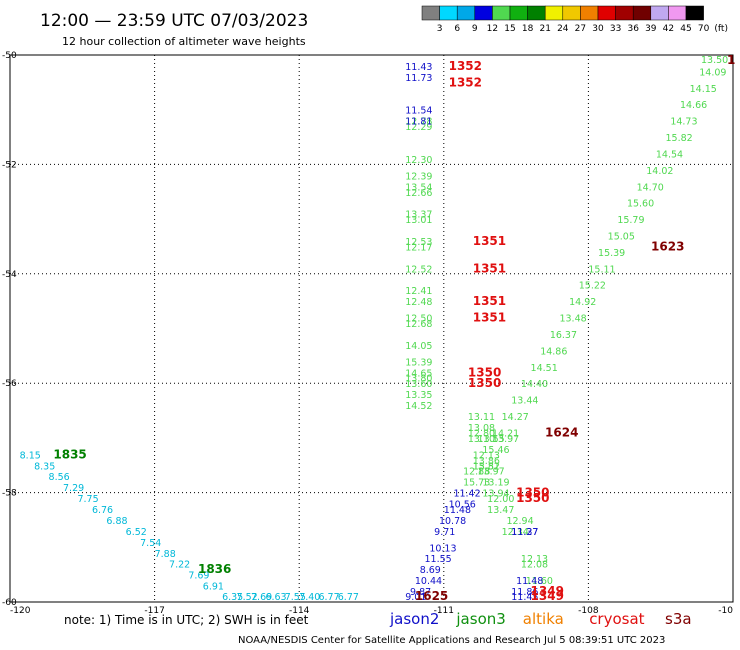  What do you see at coordinates (418, 373) in the screenshot?
I see `wave-height-label: 14.65` at bounding box center [418, 373].